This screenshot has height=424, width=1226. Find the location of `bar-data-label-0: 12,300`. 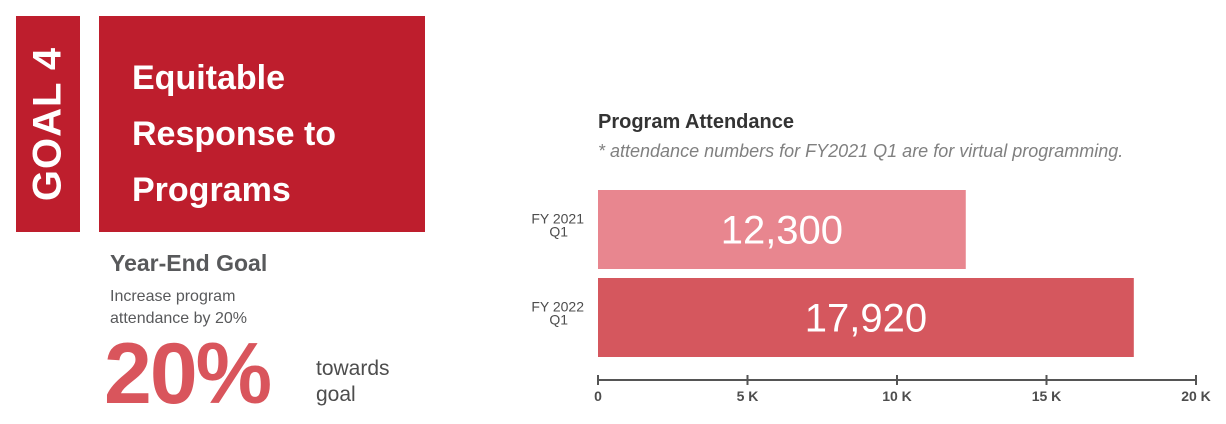

bar-data-label-0: 12,300 is located at coordinates (782, 231).